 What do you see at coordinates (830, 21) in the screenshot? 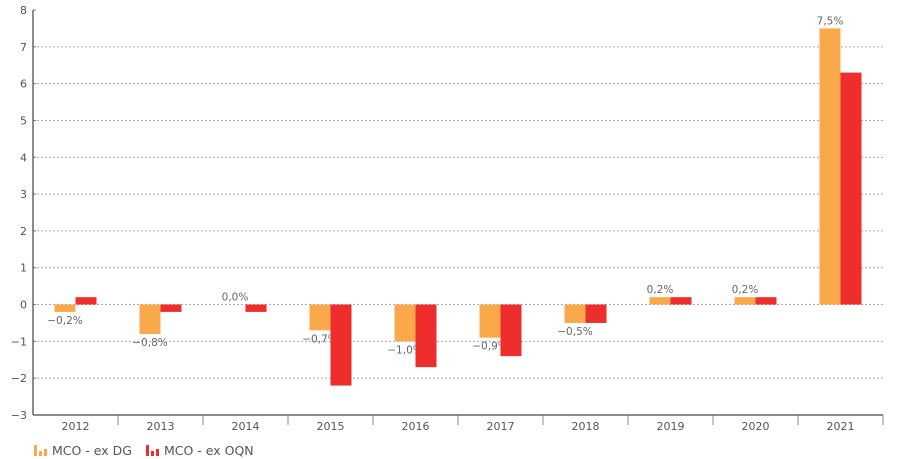
I see `data-label: 7,5%` at bounding box center [830, 21].